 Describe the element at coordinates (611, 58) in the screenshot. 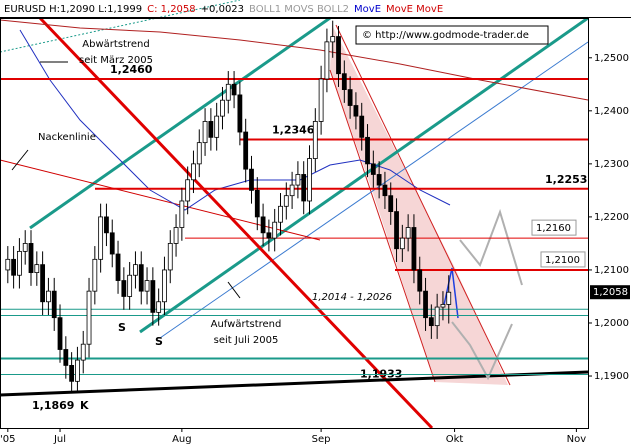

I see `y-tick-label: 1,2500` at that location.